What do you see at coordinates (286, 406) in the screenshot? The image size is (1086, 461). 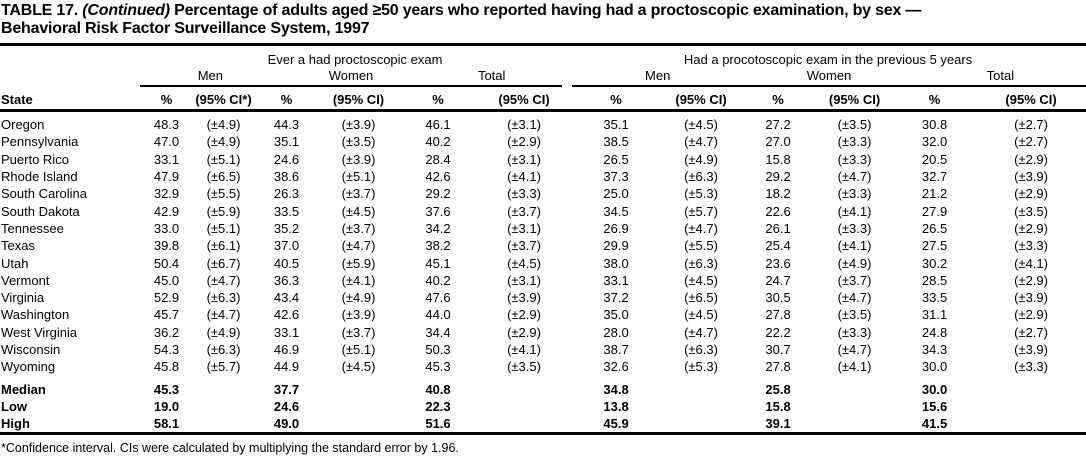 I see `summary-value: 24.6` at bounding box center [286, 406].